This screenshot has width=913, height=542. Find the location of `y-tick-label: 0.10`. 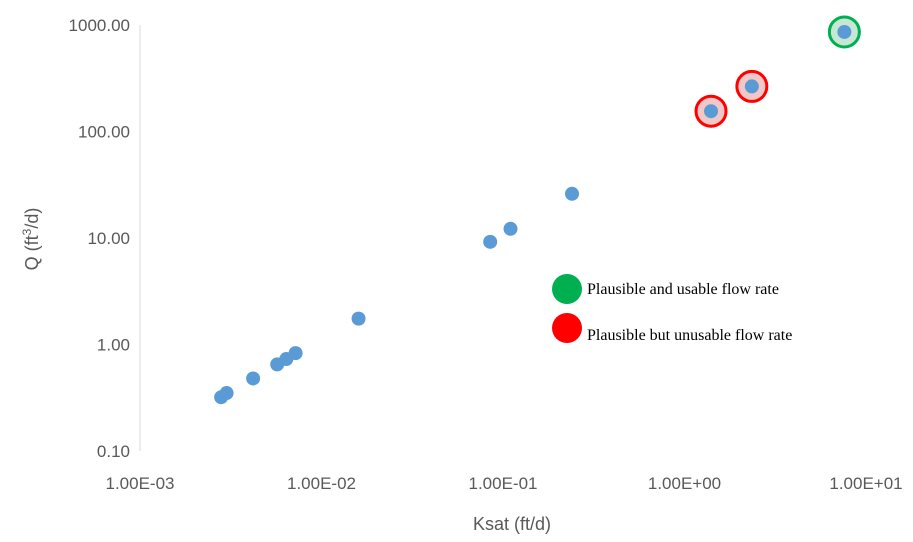

y-tick-label: 0.10 is located at coordinates (113, 451).